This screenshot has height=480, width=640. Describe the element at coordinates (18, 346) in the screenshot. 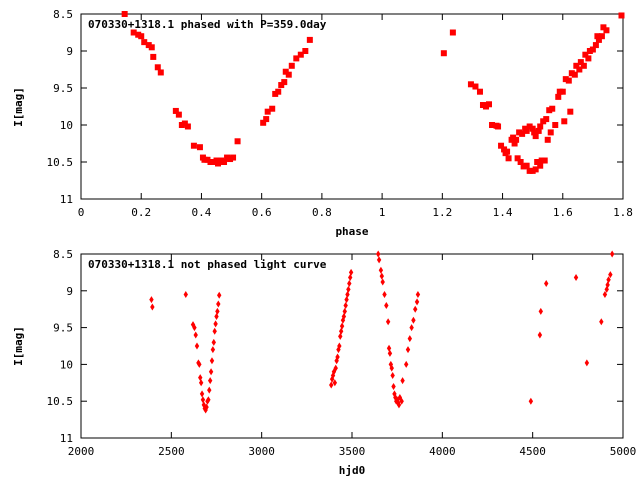

I see `unphased-y-axis-label: I[mag]` at that location.